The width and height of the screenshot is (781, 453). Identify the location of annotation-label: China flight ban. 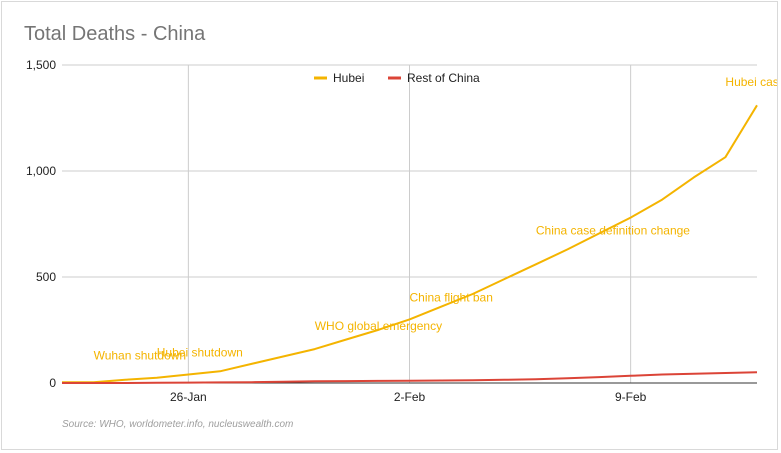
(451, 297).